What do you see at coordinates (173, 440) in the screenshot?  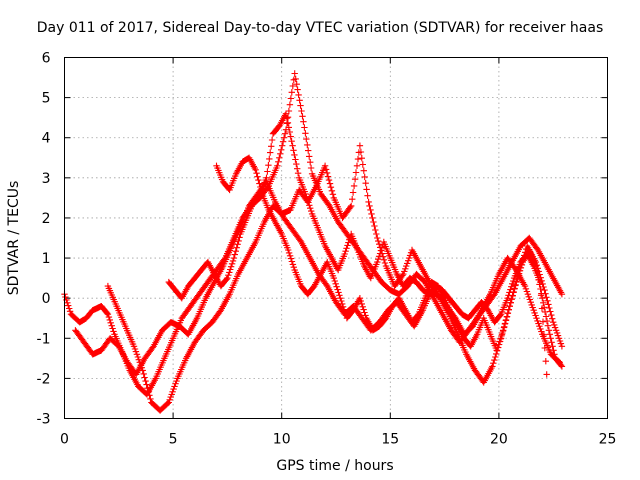 I see `x-tick-label: 5` at bounding box center [173, 440].